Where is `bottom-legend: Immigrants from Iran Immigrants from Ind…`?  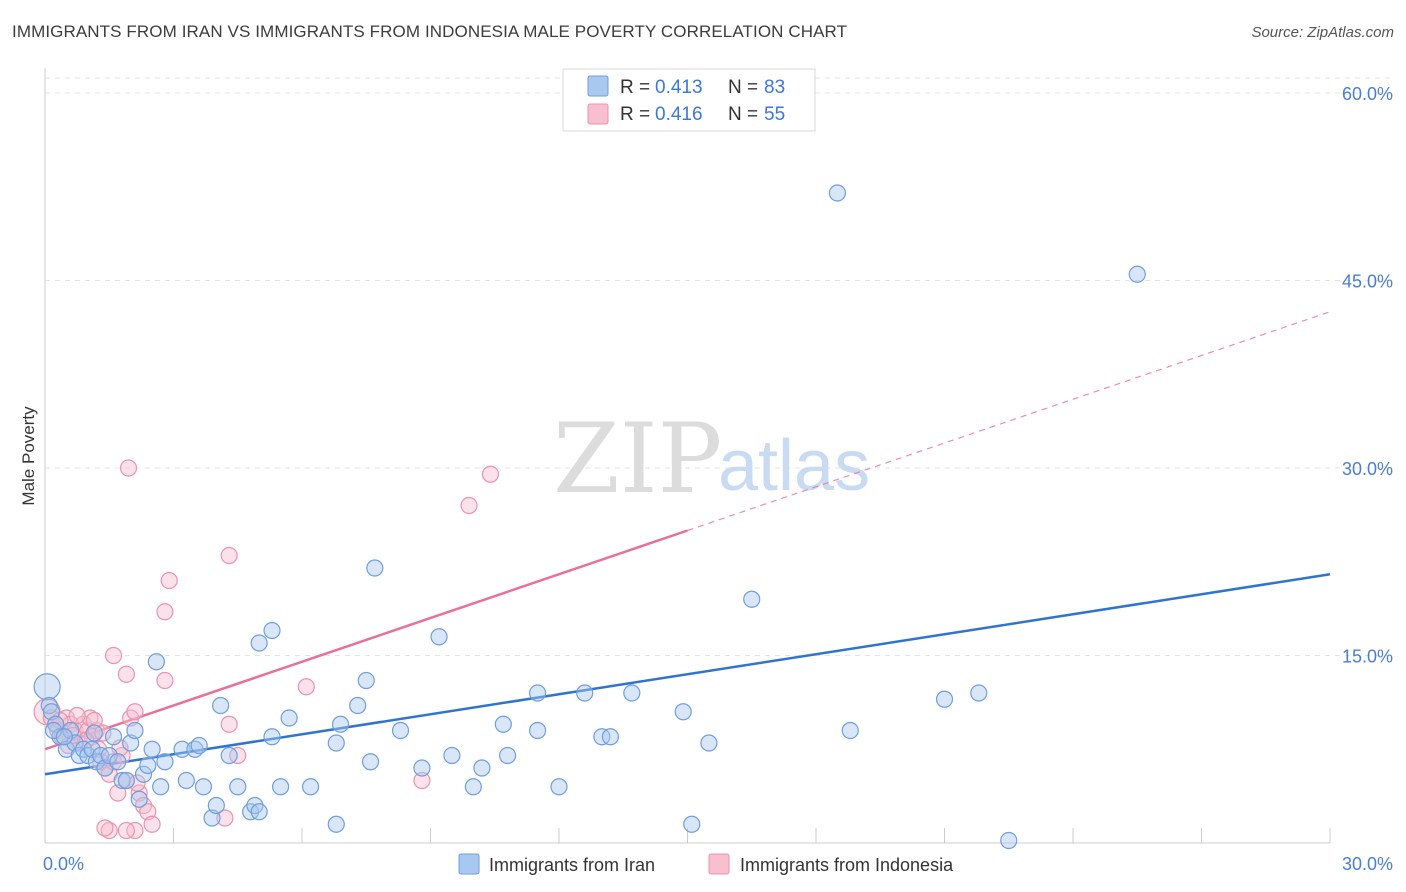
bottom-legend: Immigrants from Iran Immigrants from Ind… is located at coordinates (706, 864).